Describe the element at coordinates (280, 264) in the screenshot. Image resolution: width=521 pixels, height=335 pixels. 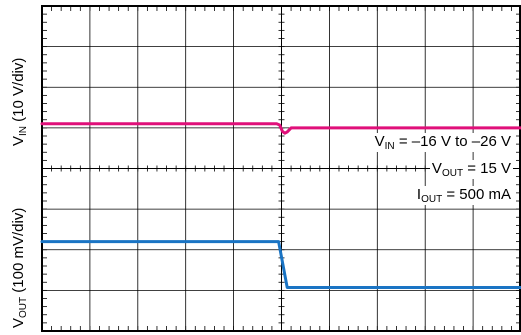
I see `vout-trace` at that location.